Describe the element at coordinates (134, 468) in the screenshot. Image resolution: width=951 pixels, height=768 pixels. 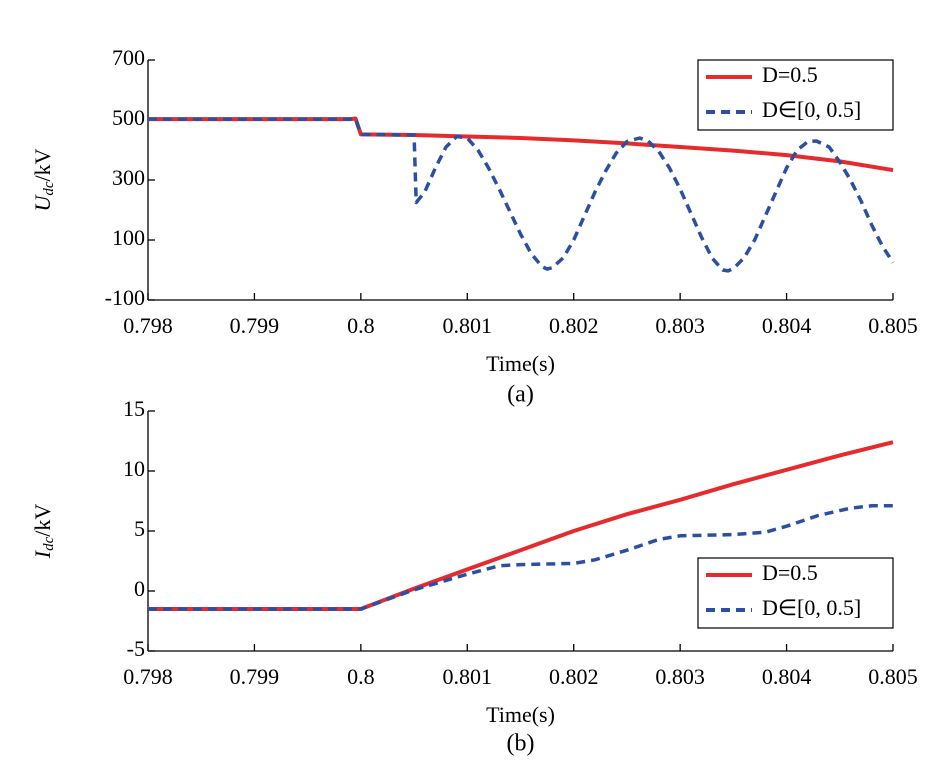
I see `y-tick-label: 10` at that location.